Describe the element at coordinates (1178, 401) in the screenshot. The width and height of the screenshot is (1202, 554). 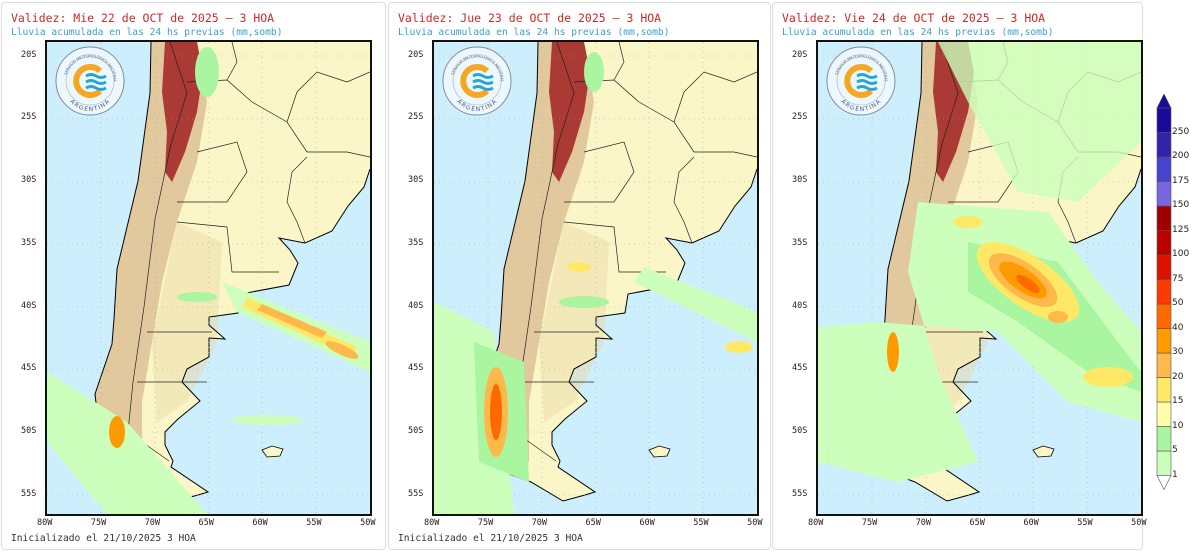
I see `colorbar-level-label: 15` at that location.